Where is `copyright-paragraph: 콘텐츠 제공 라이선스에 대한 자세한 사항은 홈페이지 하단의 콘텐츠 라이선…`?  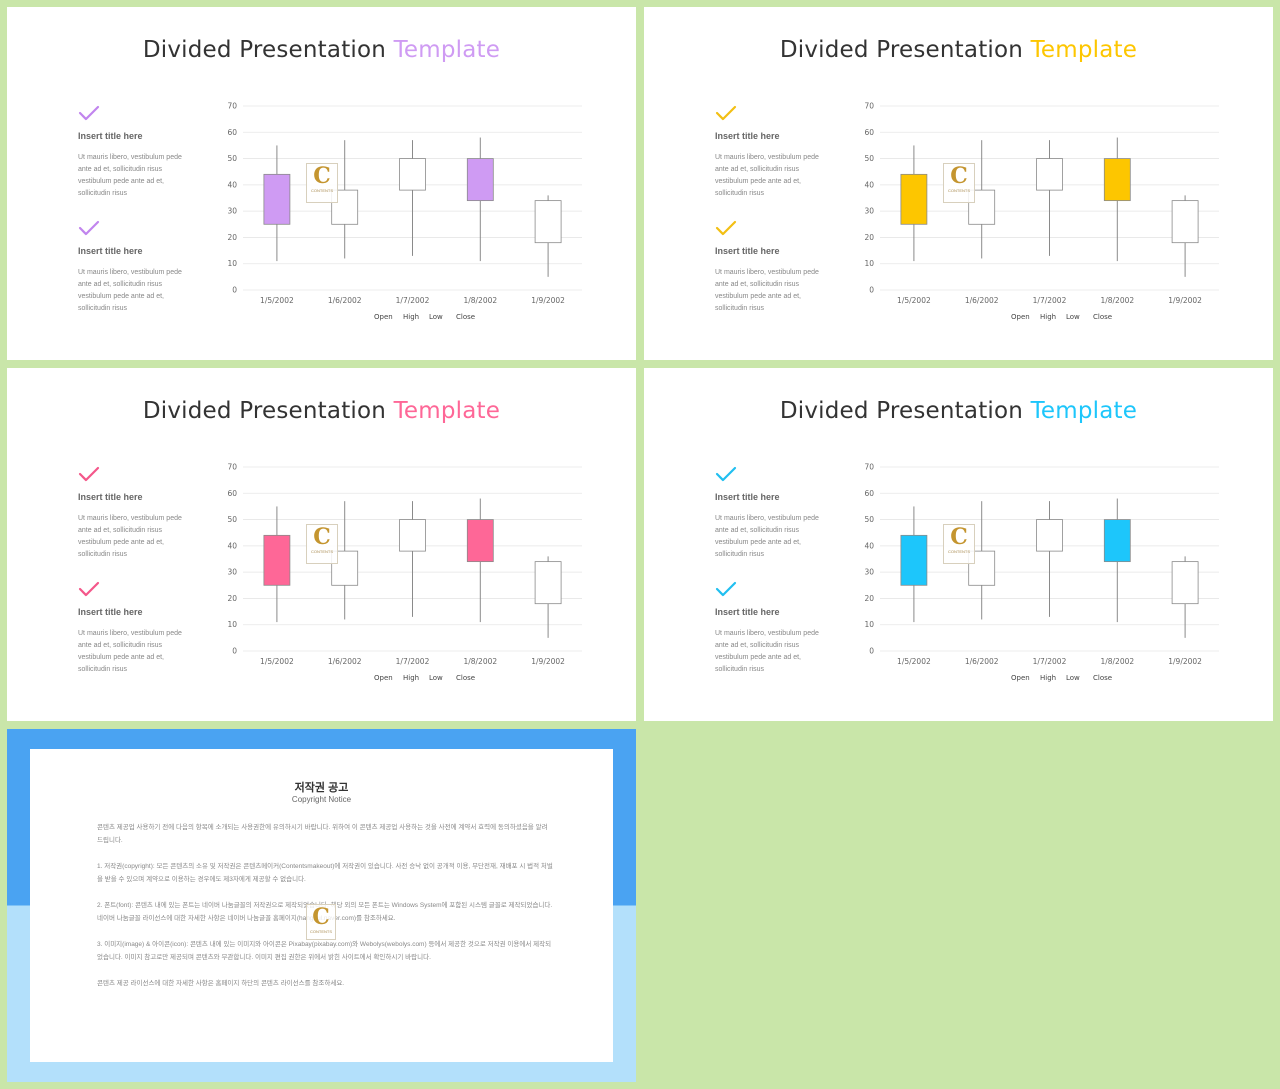 copyright-paragraph: 콘텐츠 제공 라이선스에 대한 자세한 사항은 홈페이지 하단의 콘텐츠 라이선… is located at coordinates (221, 983).